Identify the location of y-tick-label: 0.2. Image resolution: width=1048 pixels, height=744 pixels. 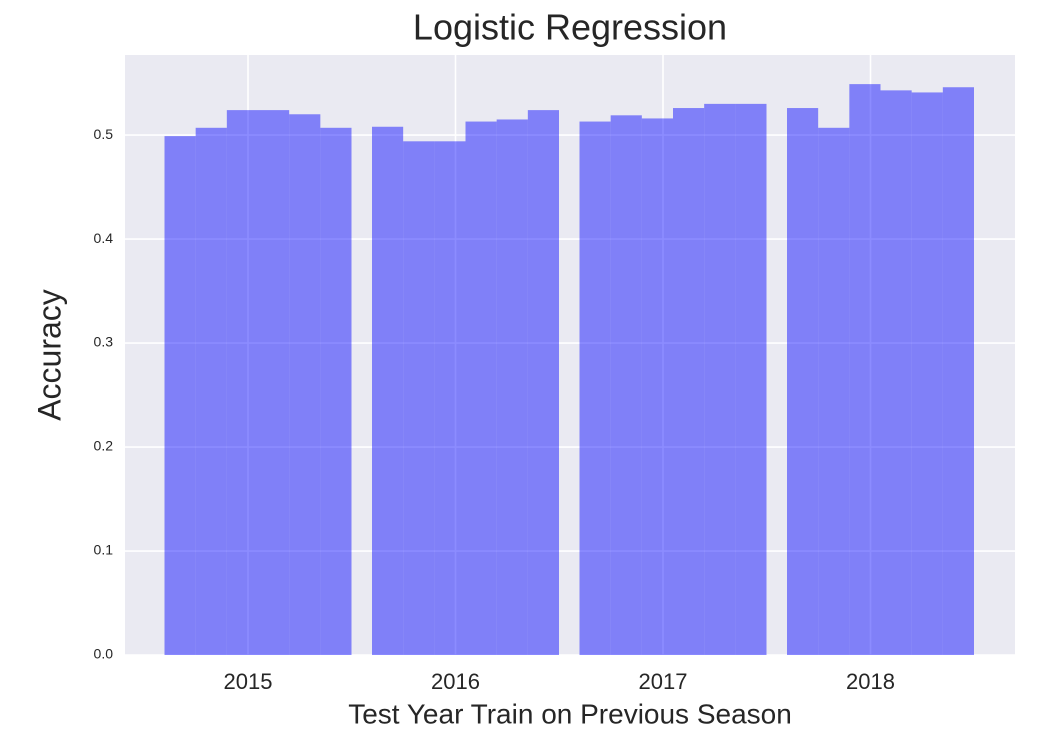
(104, 446).